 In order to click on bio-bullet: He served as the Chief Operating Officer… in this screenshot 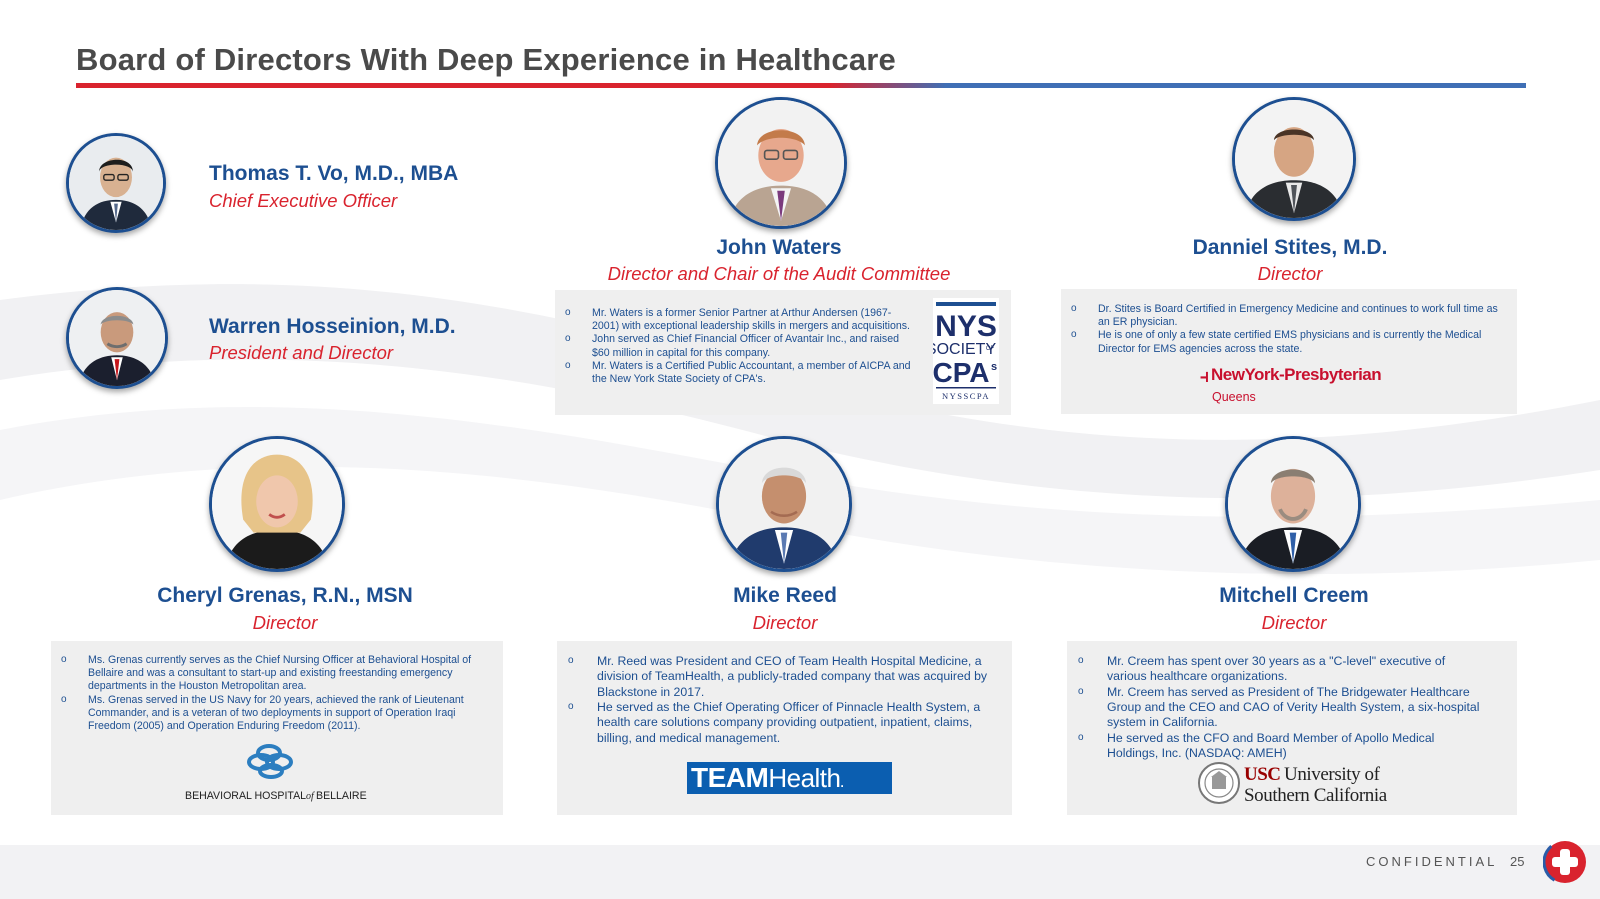, I will do `click(777, 723)`.